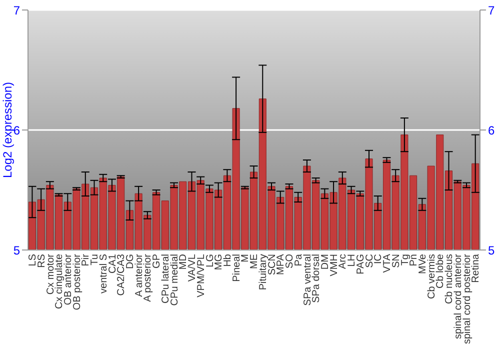 The image size is (500, 350). Describe the element at coordinates (16, 130) in the screenshot. I see `y-tick-label: 6` at that location.